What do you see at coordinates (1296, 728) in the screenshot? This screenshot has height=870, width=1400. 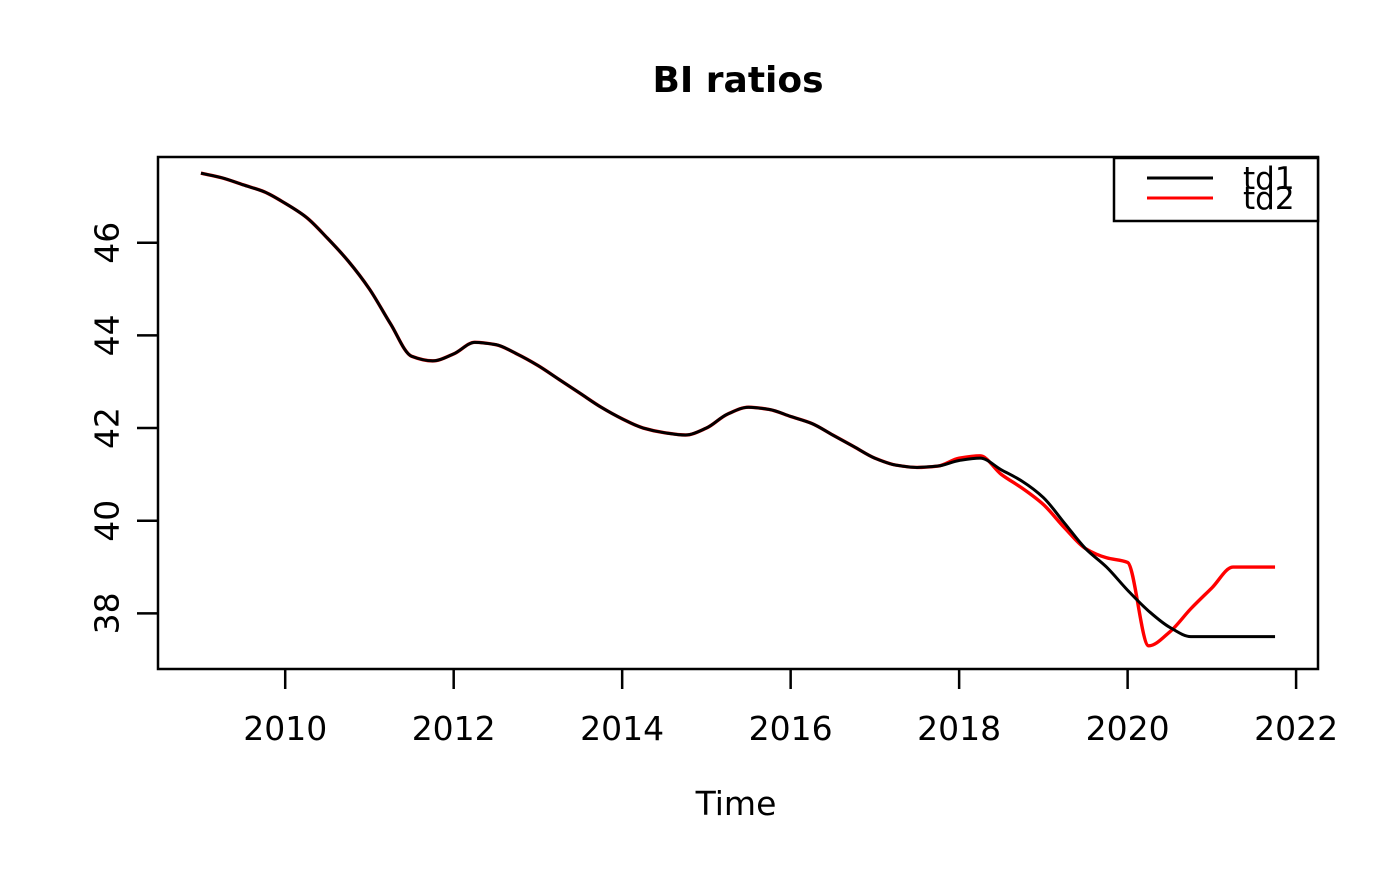 I see `x-tick-label: 2022` at bounding box center [1296, 728].